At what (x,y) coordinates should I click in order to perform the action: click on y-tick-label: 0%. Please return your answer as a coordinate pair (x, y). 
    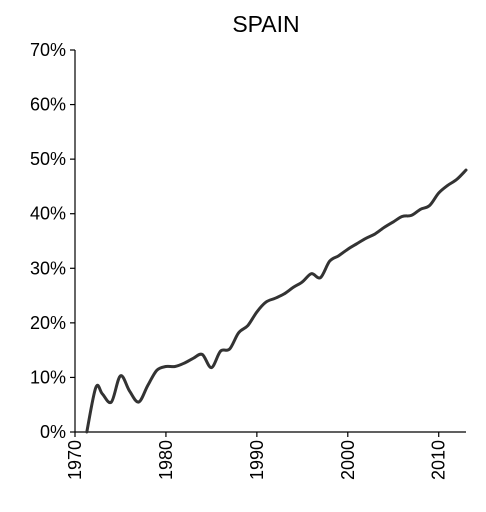
    Looking at the image, I should click on (53, 432).